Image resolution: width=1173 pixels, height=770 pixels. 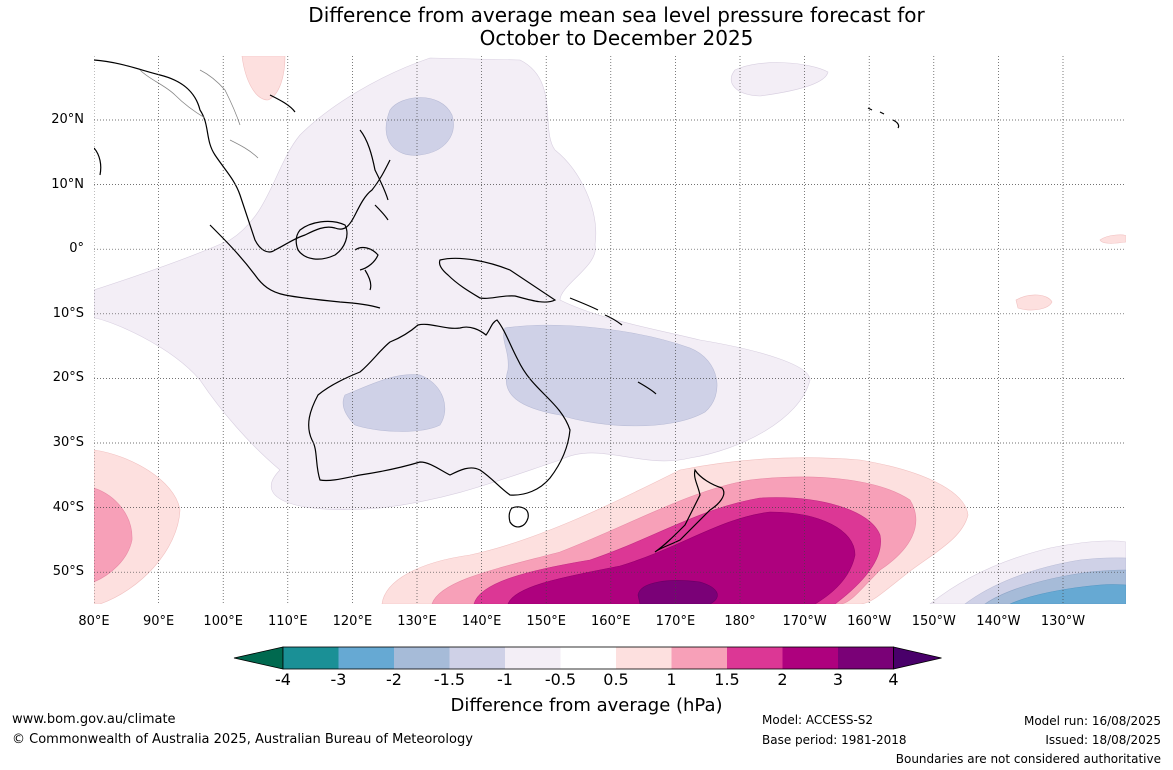 What do you see at coordinates (94, 621) in the screenshot?
I see `longitude-label: 80°E` at bounding box center [94, 621].